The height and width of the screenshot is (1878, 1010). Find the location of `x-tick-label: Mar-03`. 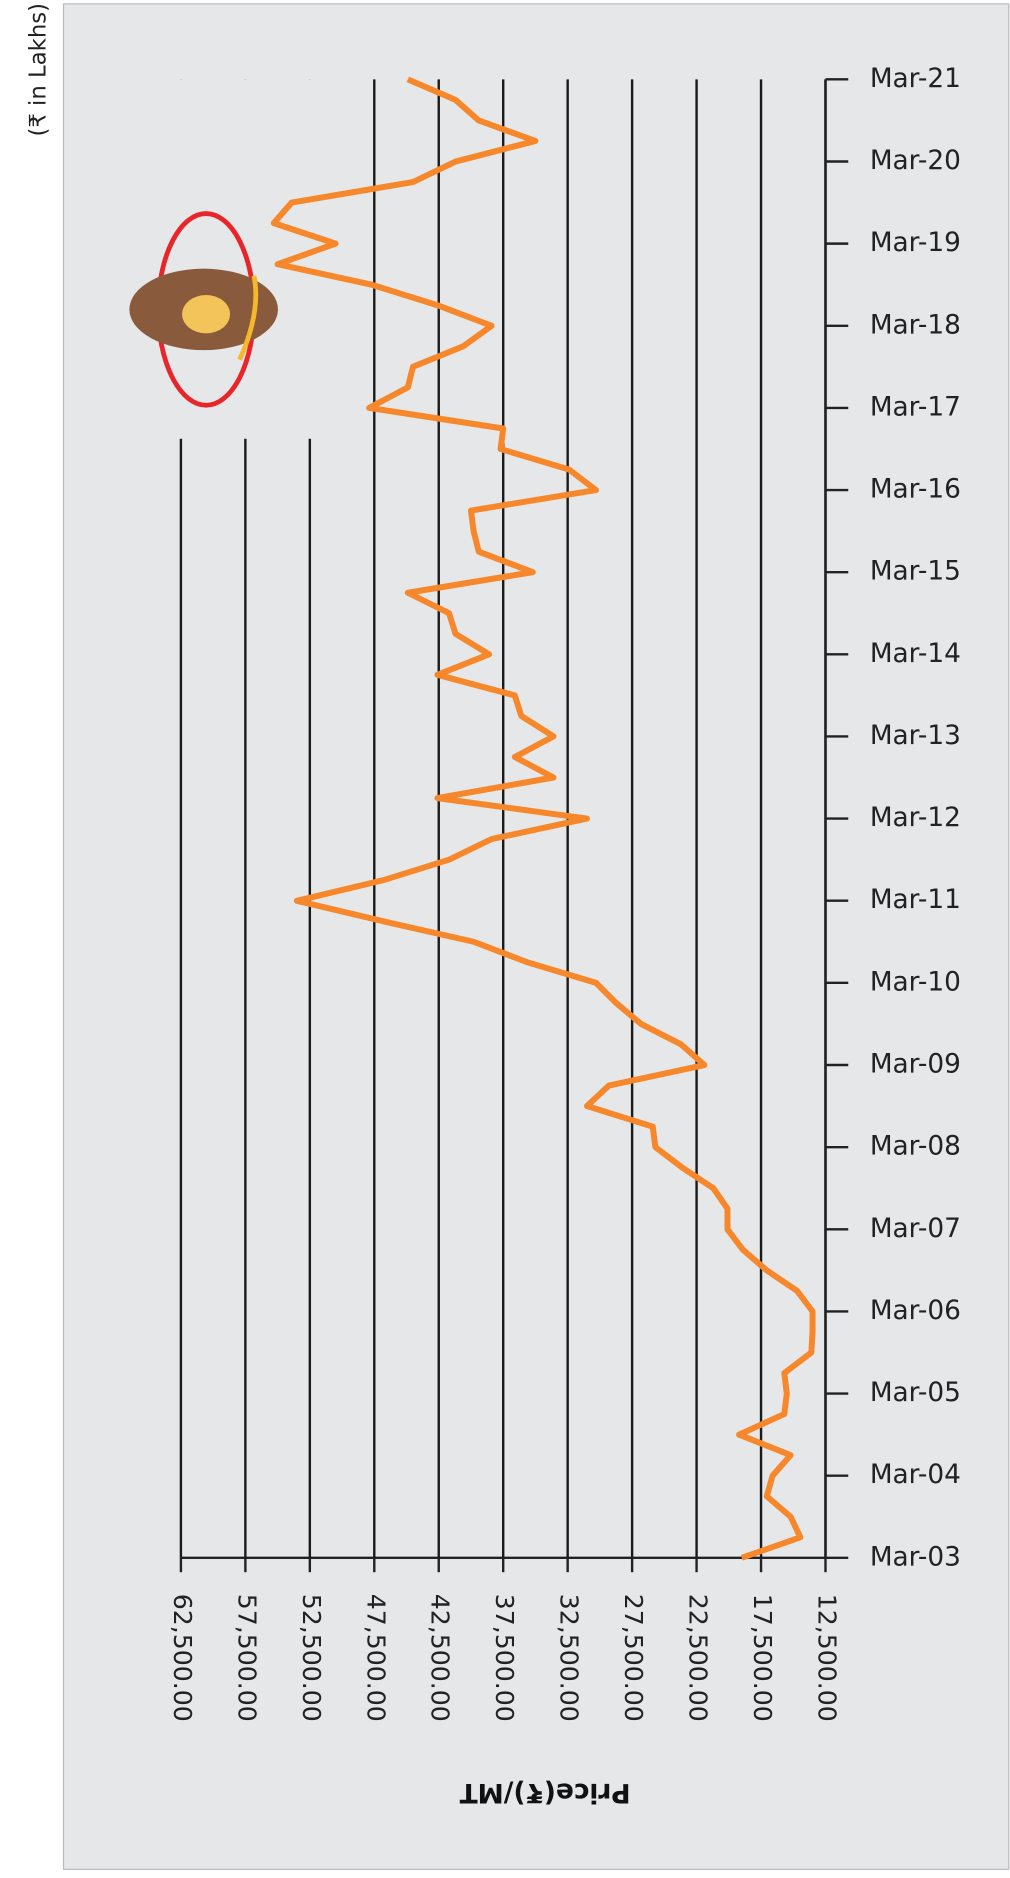

x-tick-label: Mar-03 is located at coordinates (915, 1557).